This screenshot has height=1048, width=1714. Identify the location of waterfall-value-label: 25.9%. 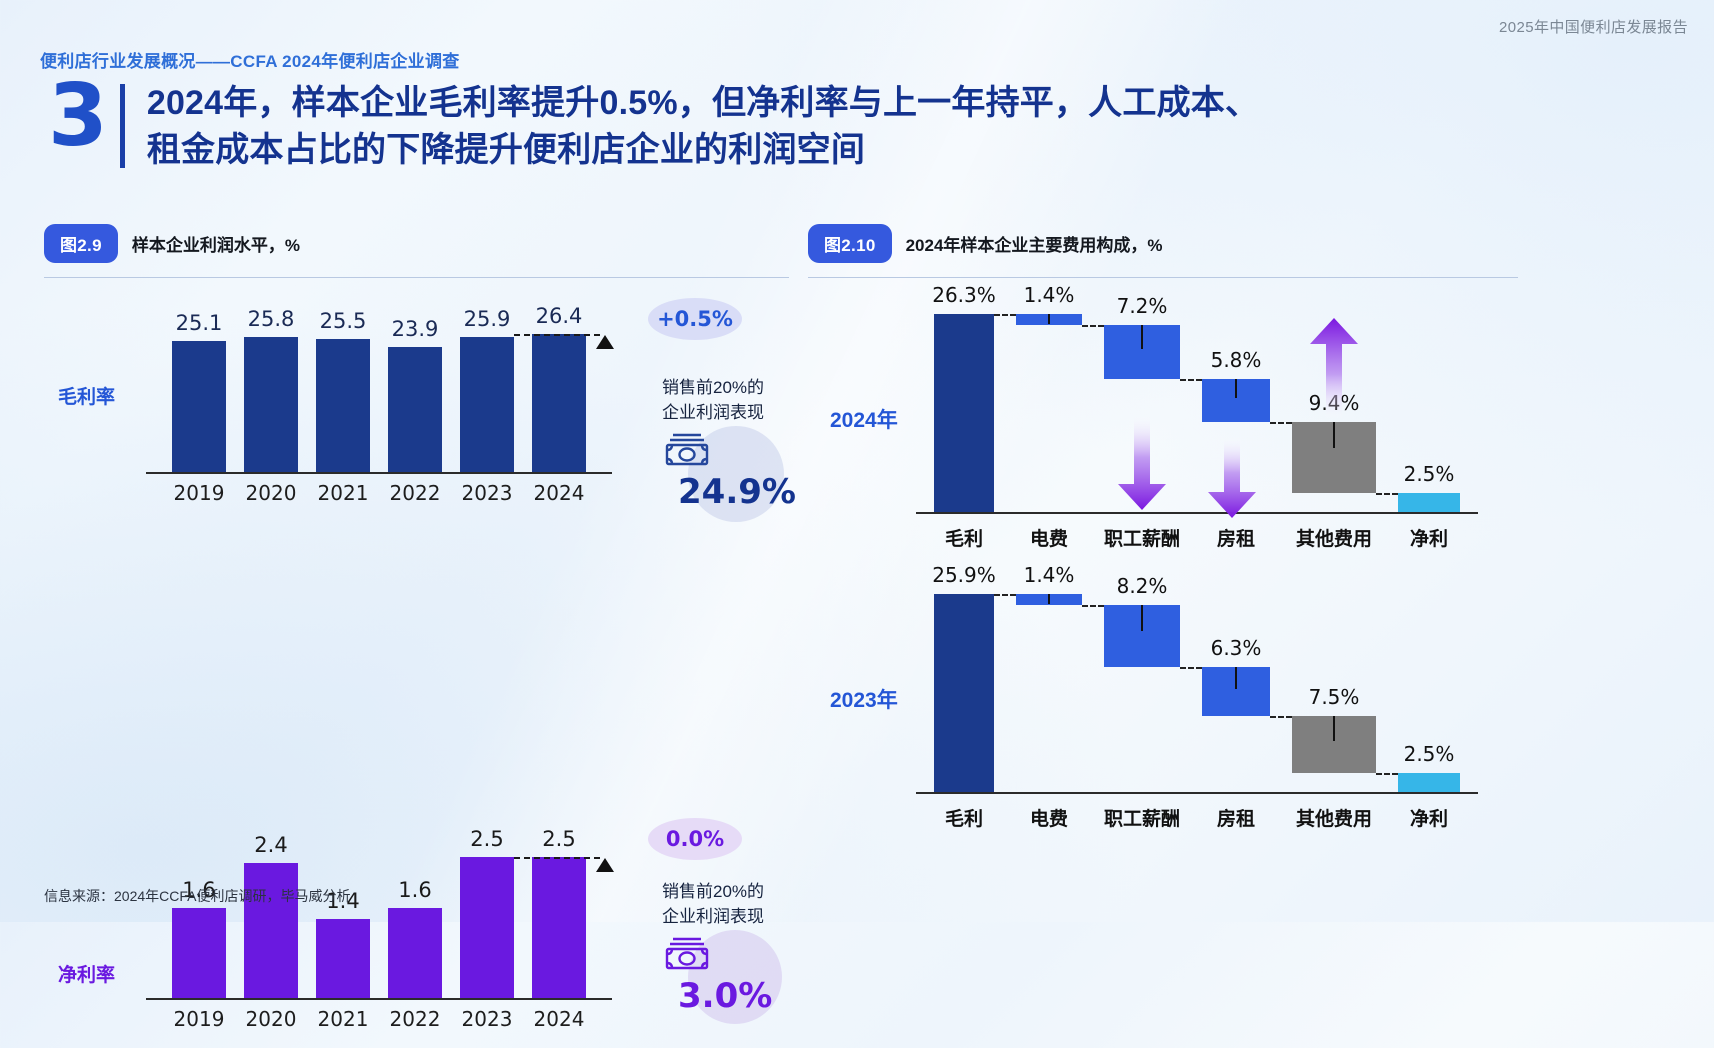
(964, 575).